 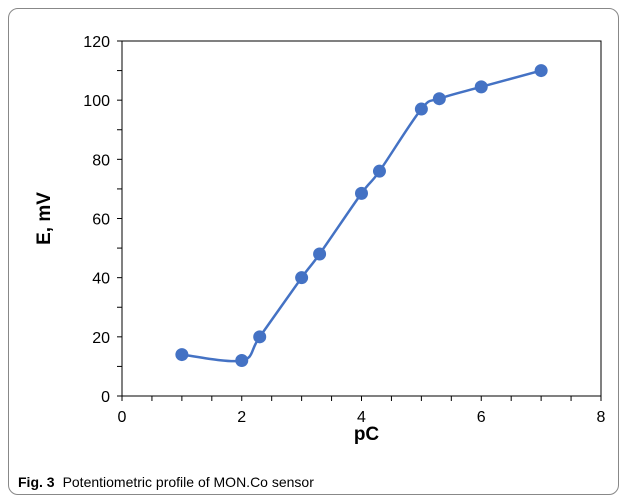 I want to click on x-tick-label: 6, so click(x=481, y=417).